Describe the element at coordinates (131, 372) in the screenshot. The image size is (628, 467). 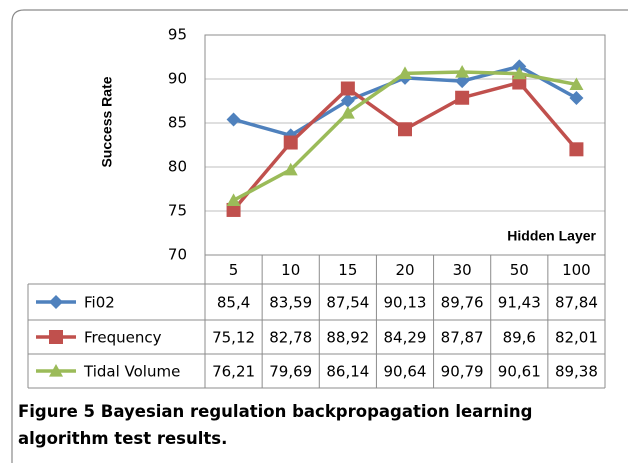
I see `legend-label: Tidal Volume` at that location.